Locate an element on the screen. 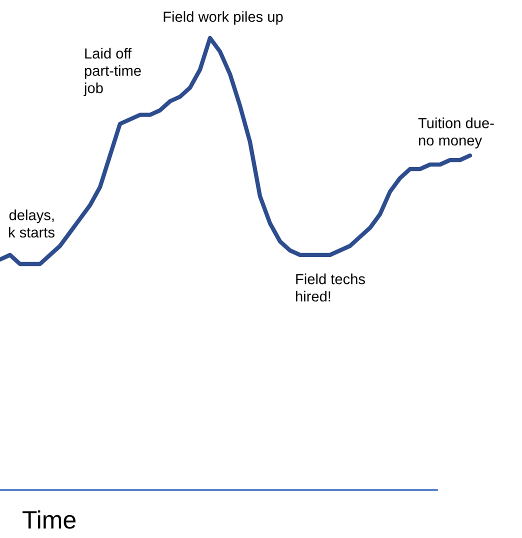 This screenshot has height=538, width=522. annotation: Laid off part-time job is located at coordinates (112, 72).